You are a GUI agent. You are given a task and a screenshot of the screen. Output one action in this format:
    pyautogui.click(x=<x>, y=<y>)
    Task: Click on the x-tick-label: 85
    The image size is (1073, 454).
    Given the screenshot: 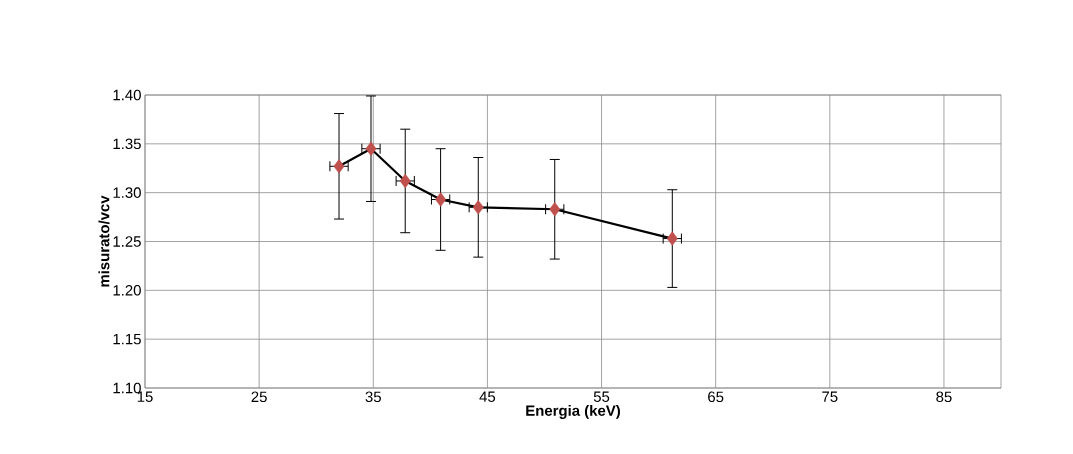 What is the action you would take?
    pyautogui.click(x=944, y=397)
    